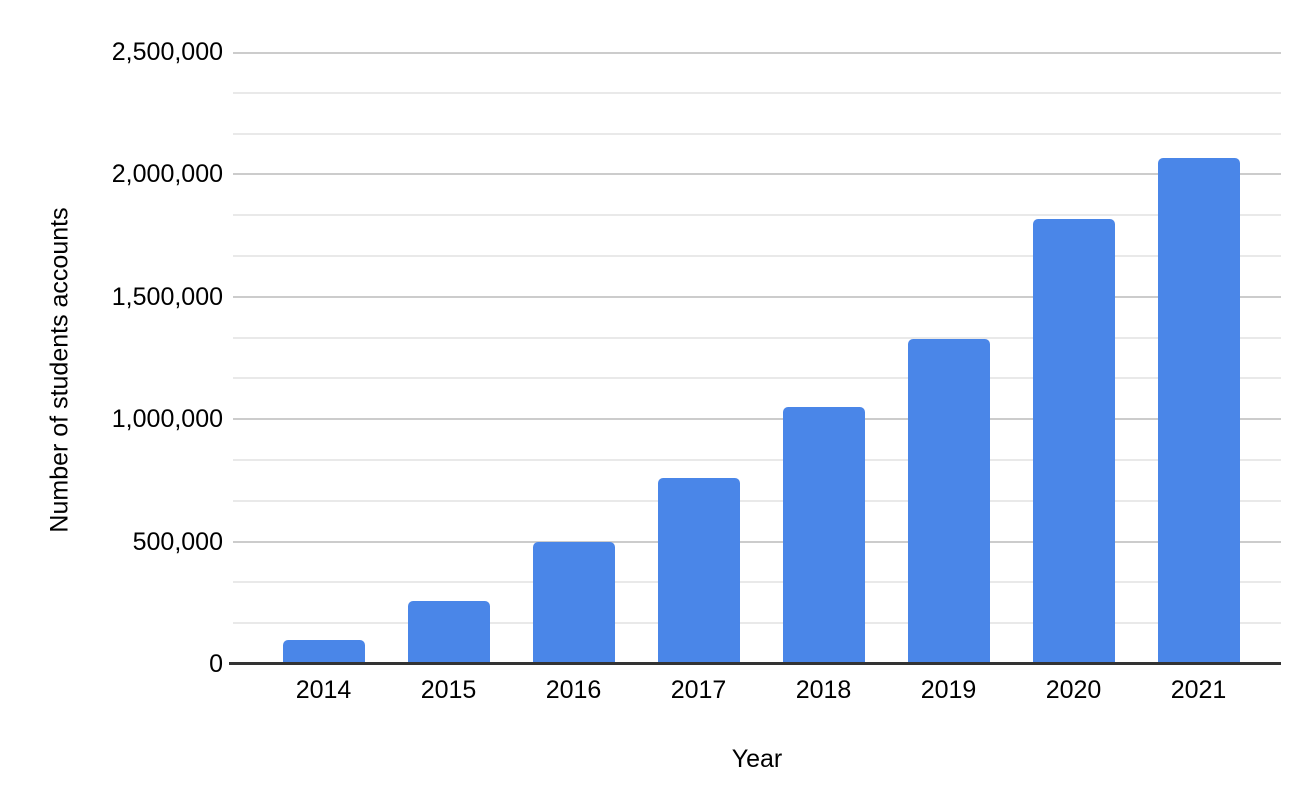  I want to click on bar-2020, so click(1073, 440).